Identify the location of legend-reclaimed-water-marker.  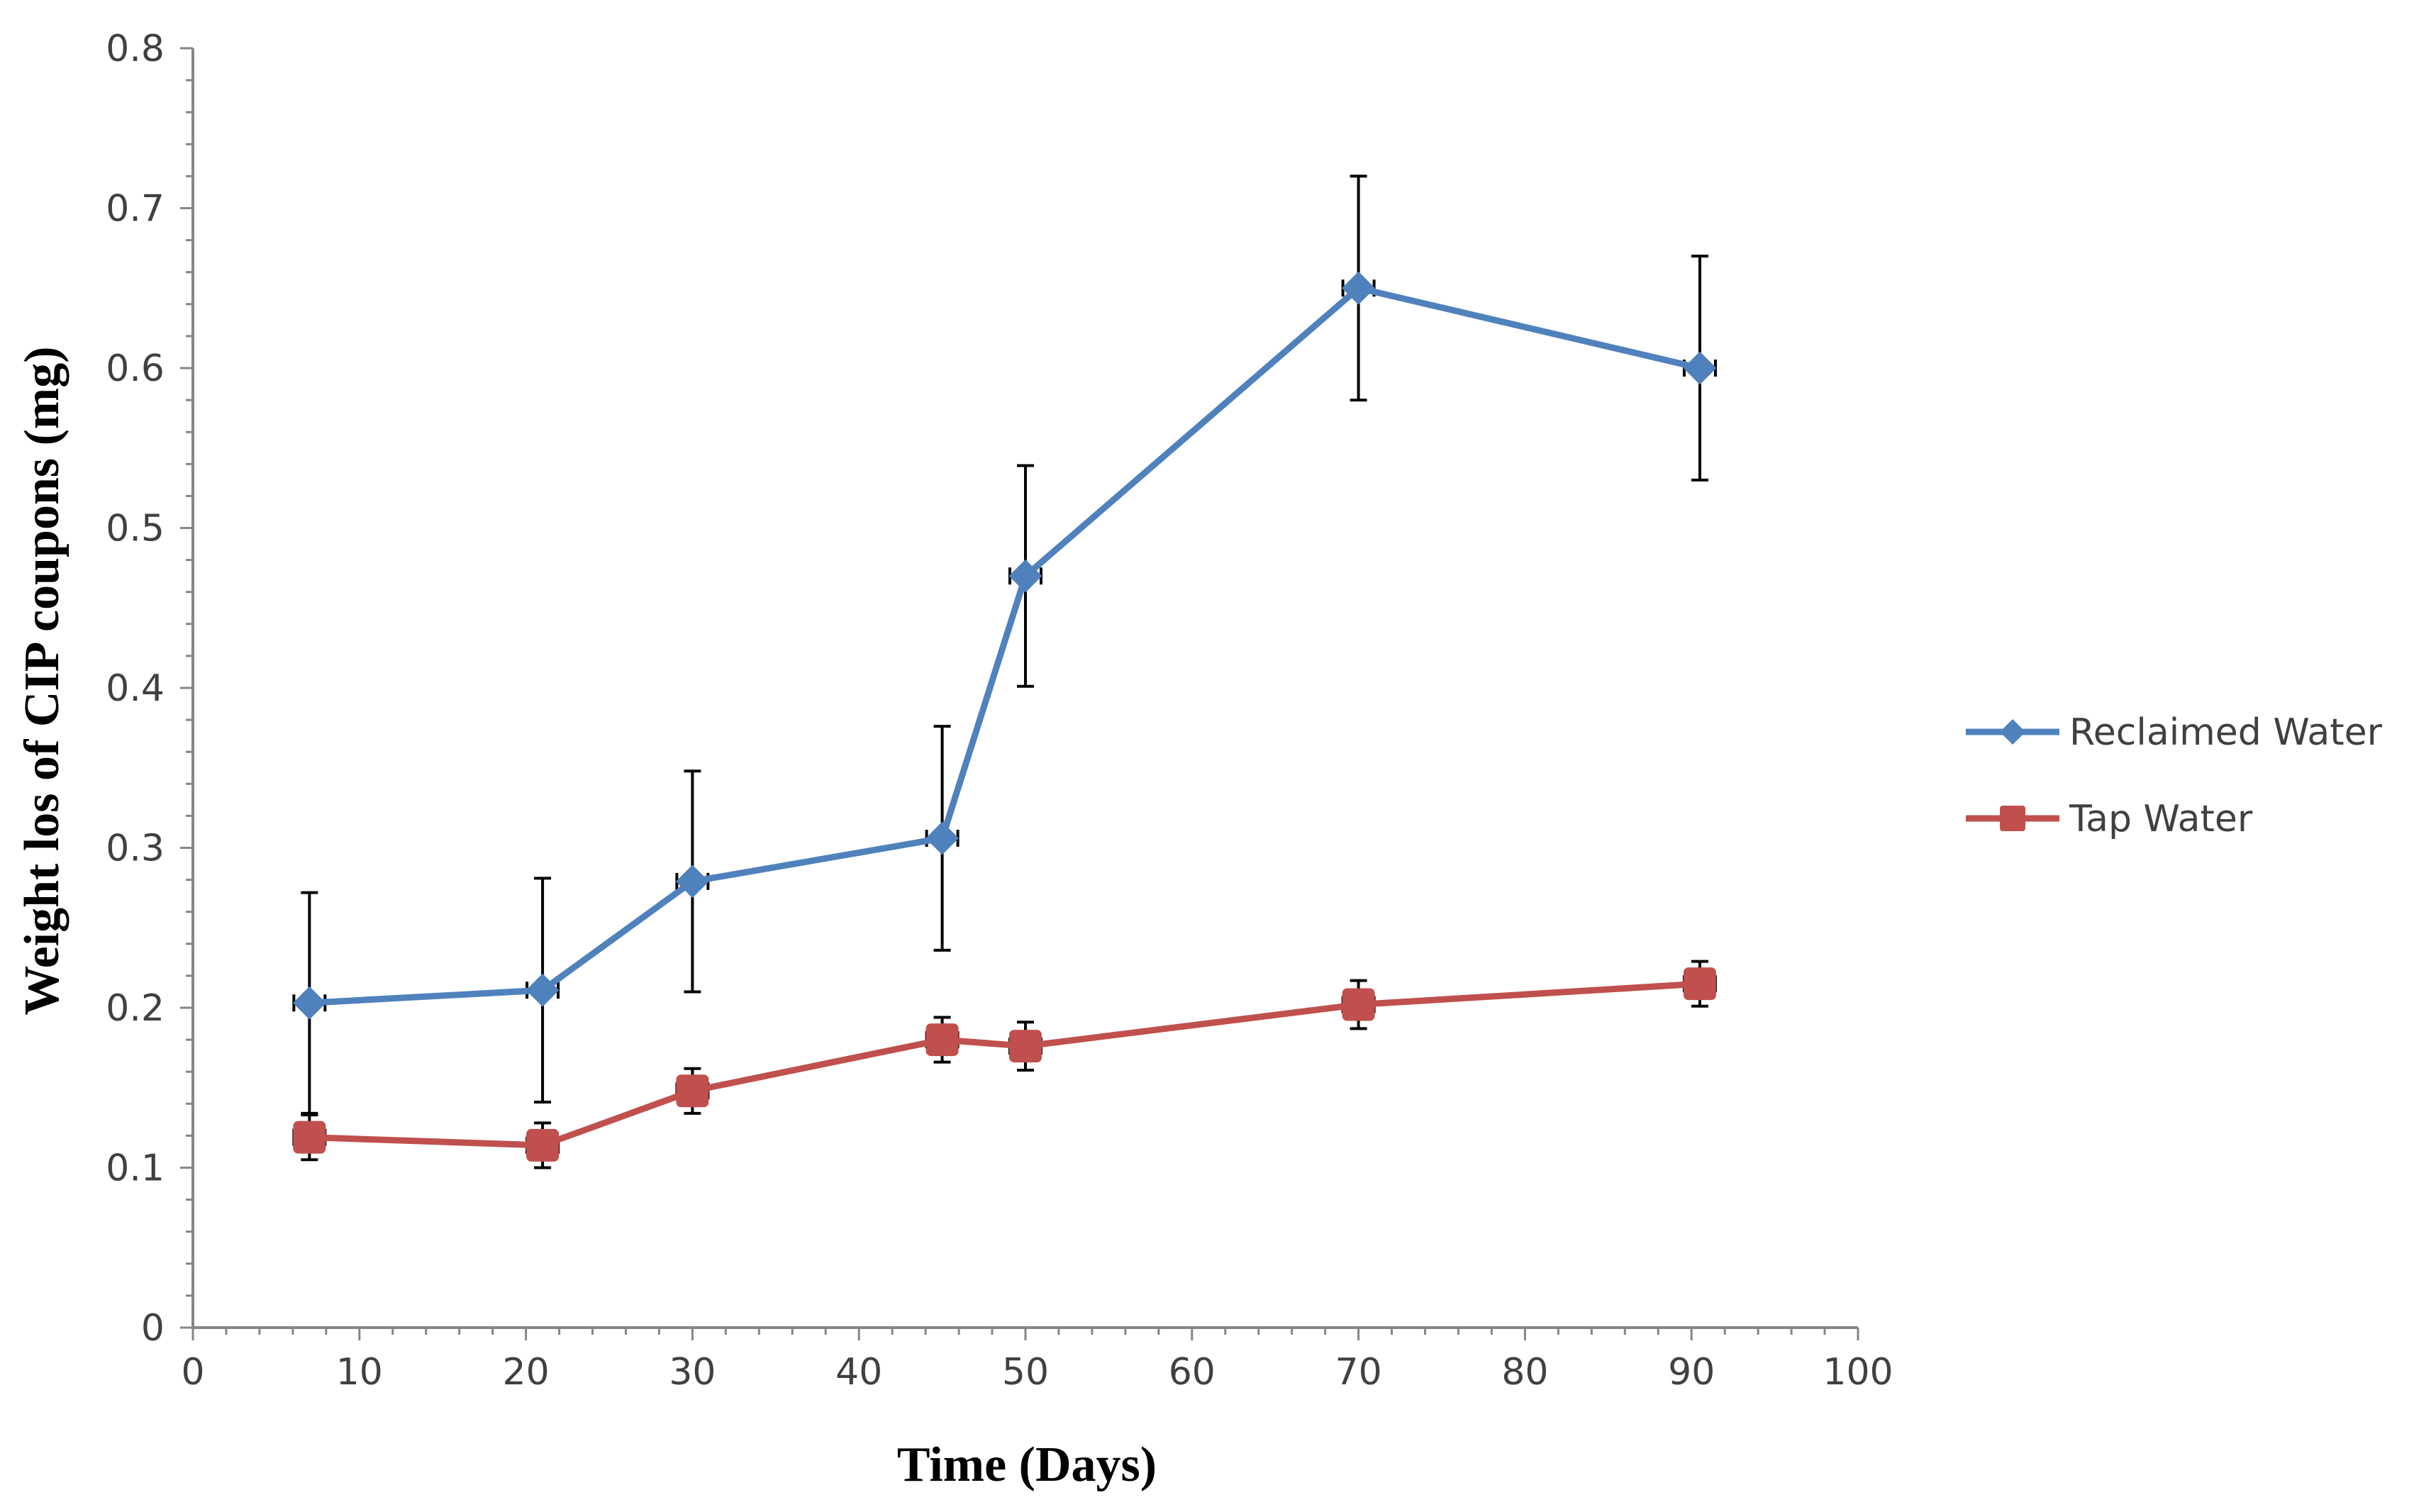
(2012, 732).